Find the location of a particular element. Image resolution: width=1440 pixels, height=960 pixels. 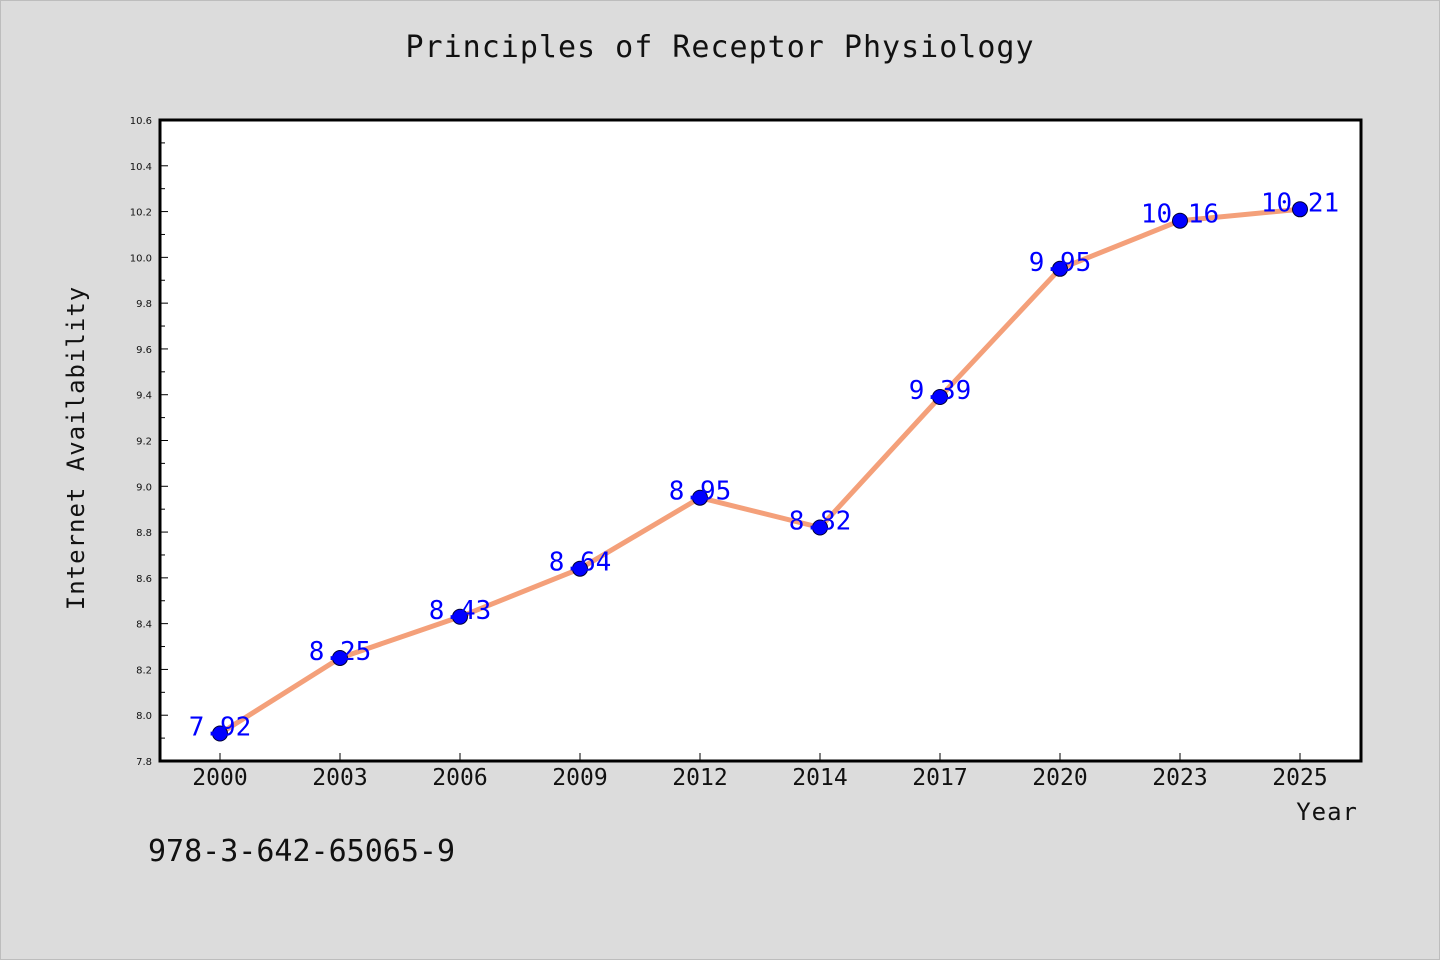

y-tick-label: 8.4 is located at coordinates (144, 625).